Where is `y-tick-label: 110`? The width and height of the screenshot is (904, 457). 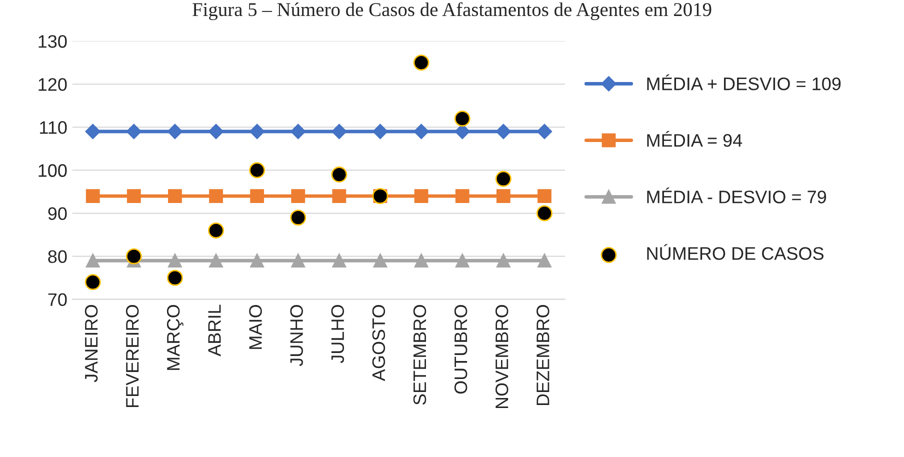
y-tick-label: 110 is located at coordinates (53, 127).